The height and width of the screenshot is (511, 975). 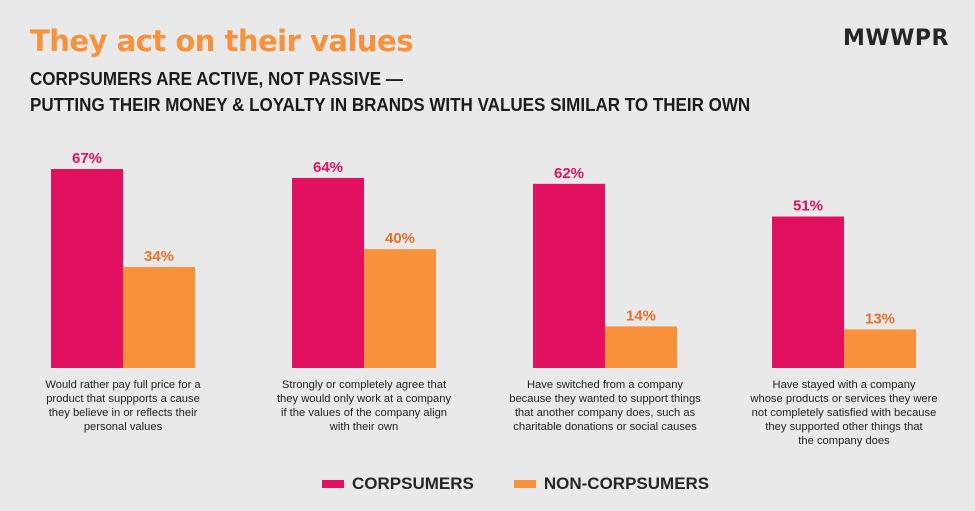 What do you see at coordinates (364, 385) in the screenshot?
I see `caption-2-line-1: Strongly or completely agree that` at bounding box center [364, 385].